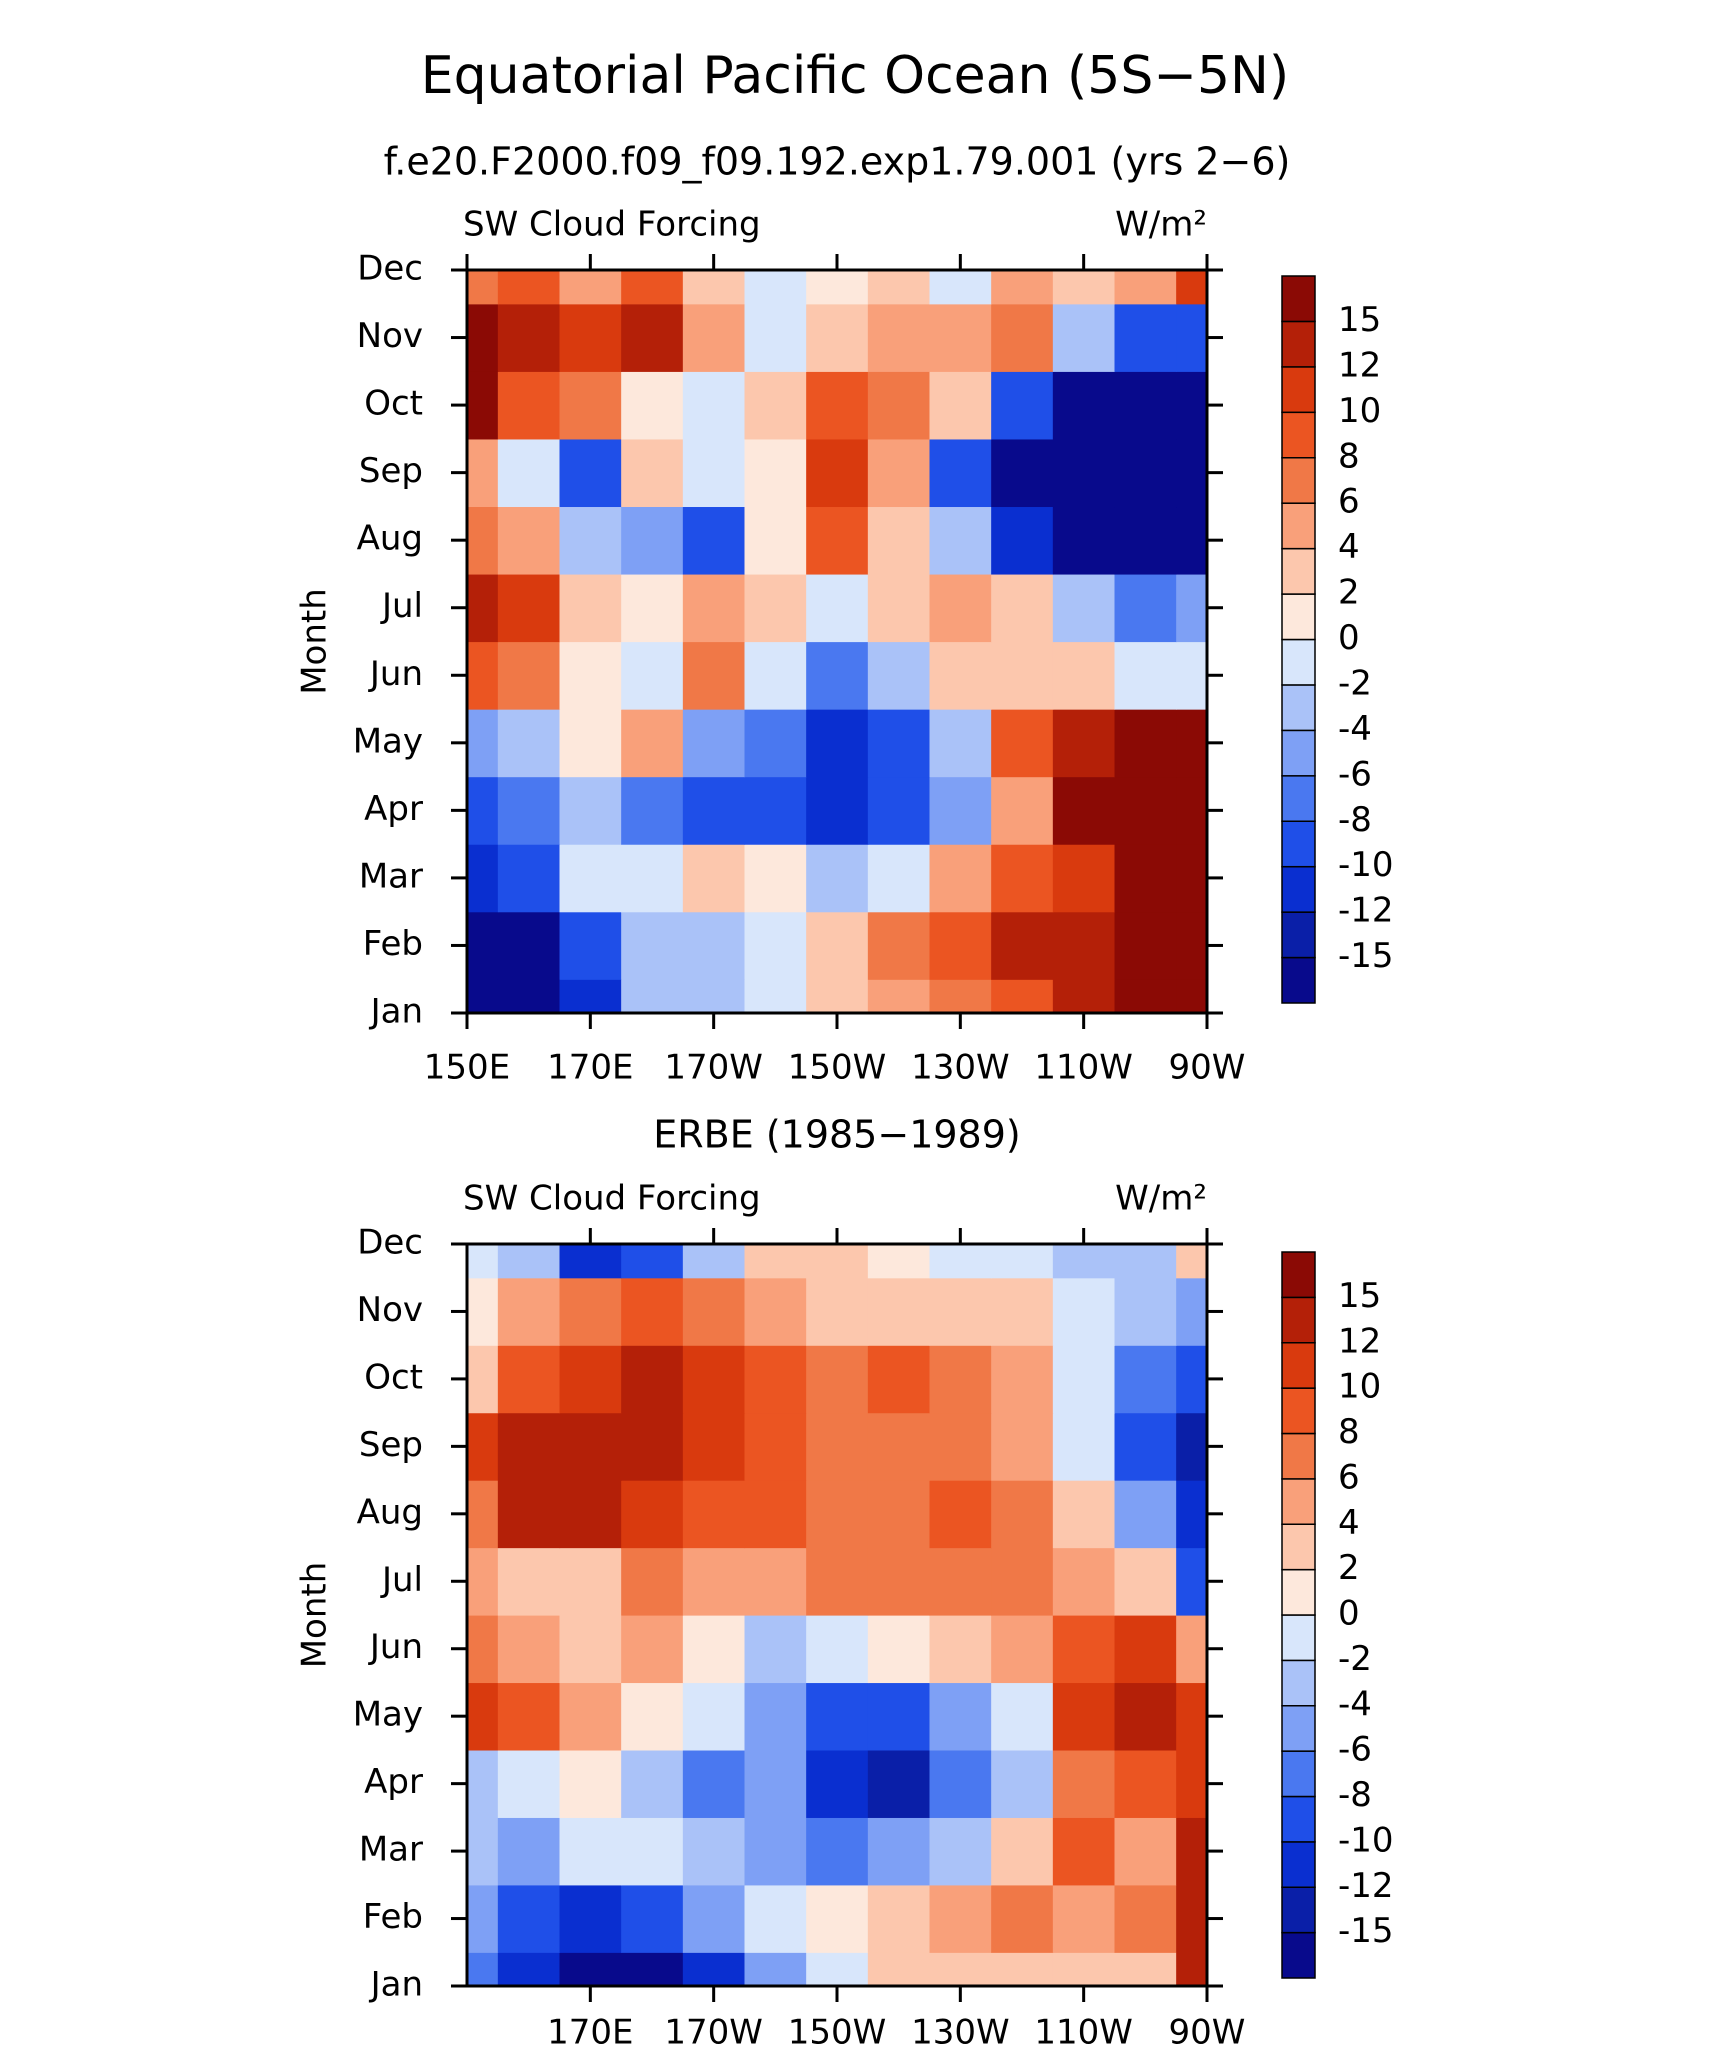 The image size is (1710, 2059). What do you see at coordinates (1207, 1068) in the screenshot?
I see `x-tick-label: 90W` at bounding box center [1207, 1068].